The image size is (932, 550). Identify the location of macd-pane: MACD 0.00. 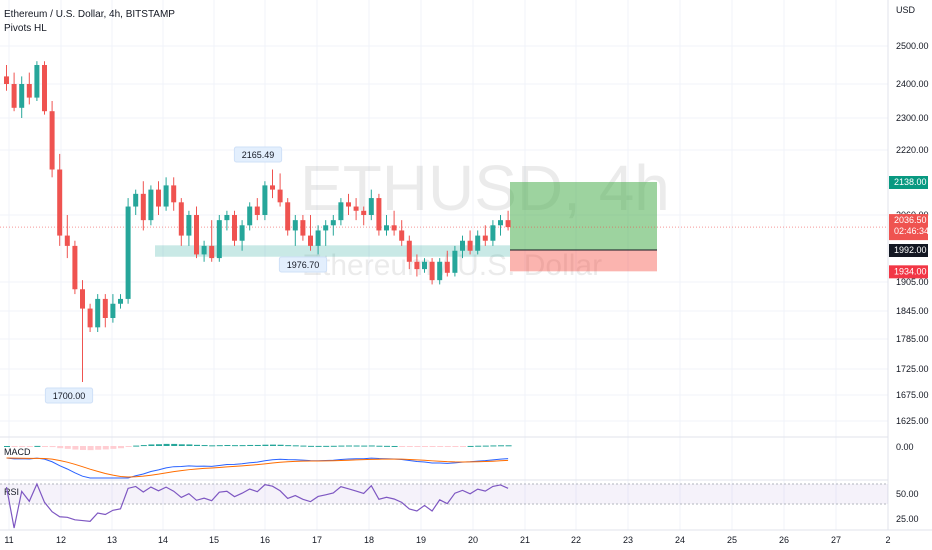
(459, 460).